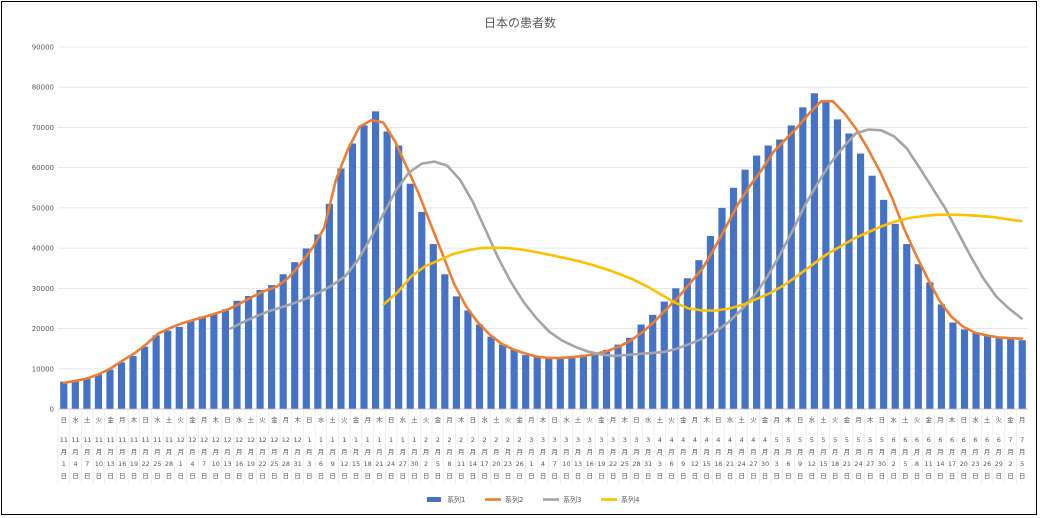 This screenshot has width=1040, height=518. I want to click on x-tick-month: 12, so click(239, 440).